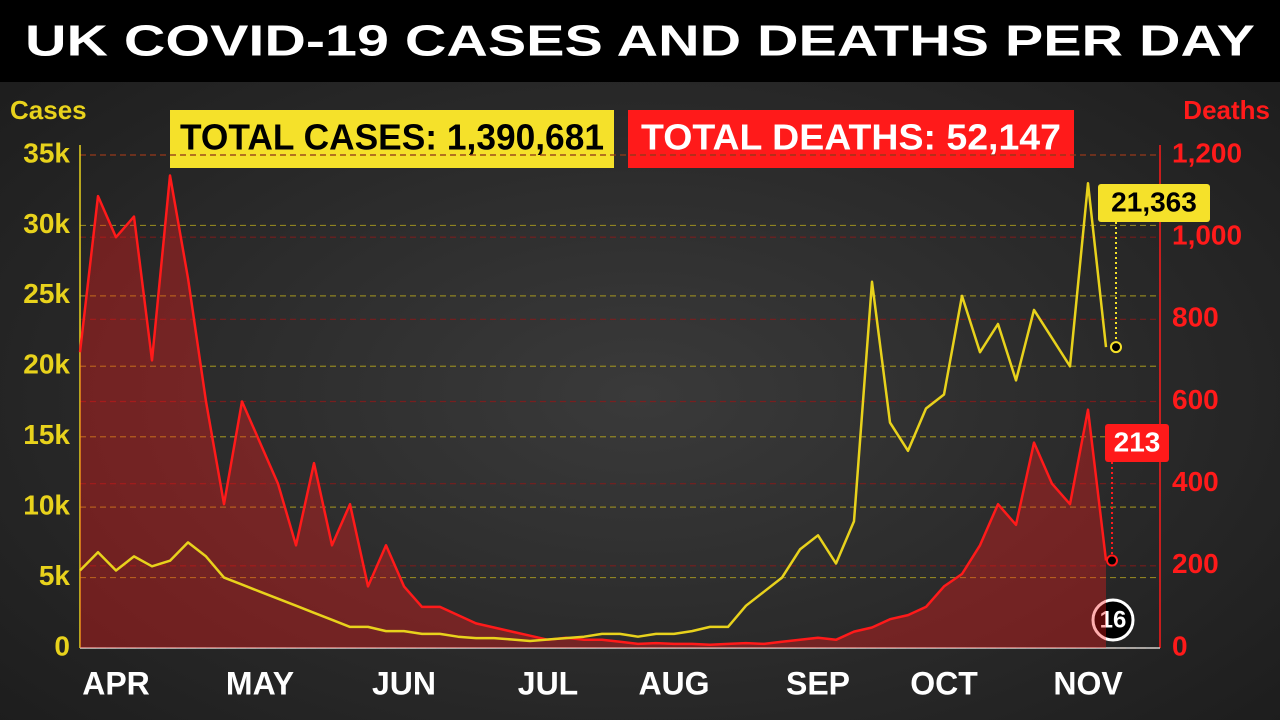 This screenshot has height=720, width=1280. Describe the element at coordinates (55, 575) in the screenshot. I see `y-tick-label: 5k` at that location.